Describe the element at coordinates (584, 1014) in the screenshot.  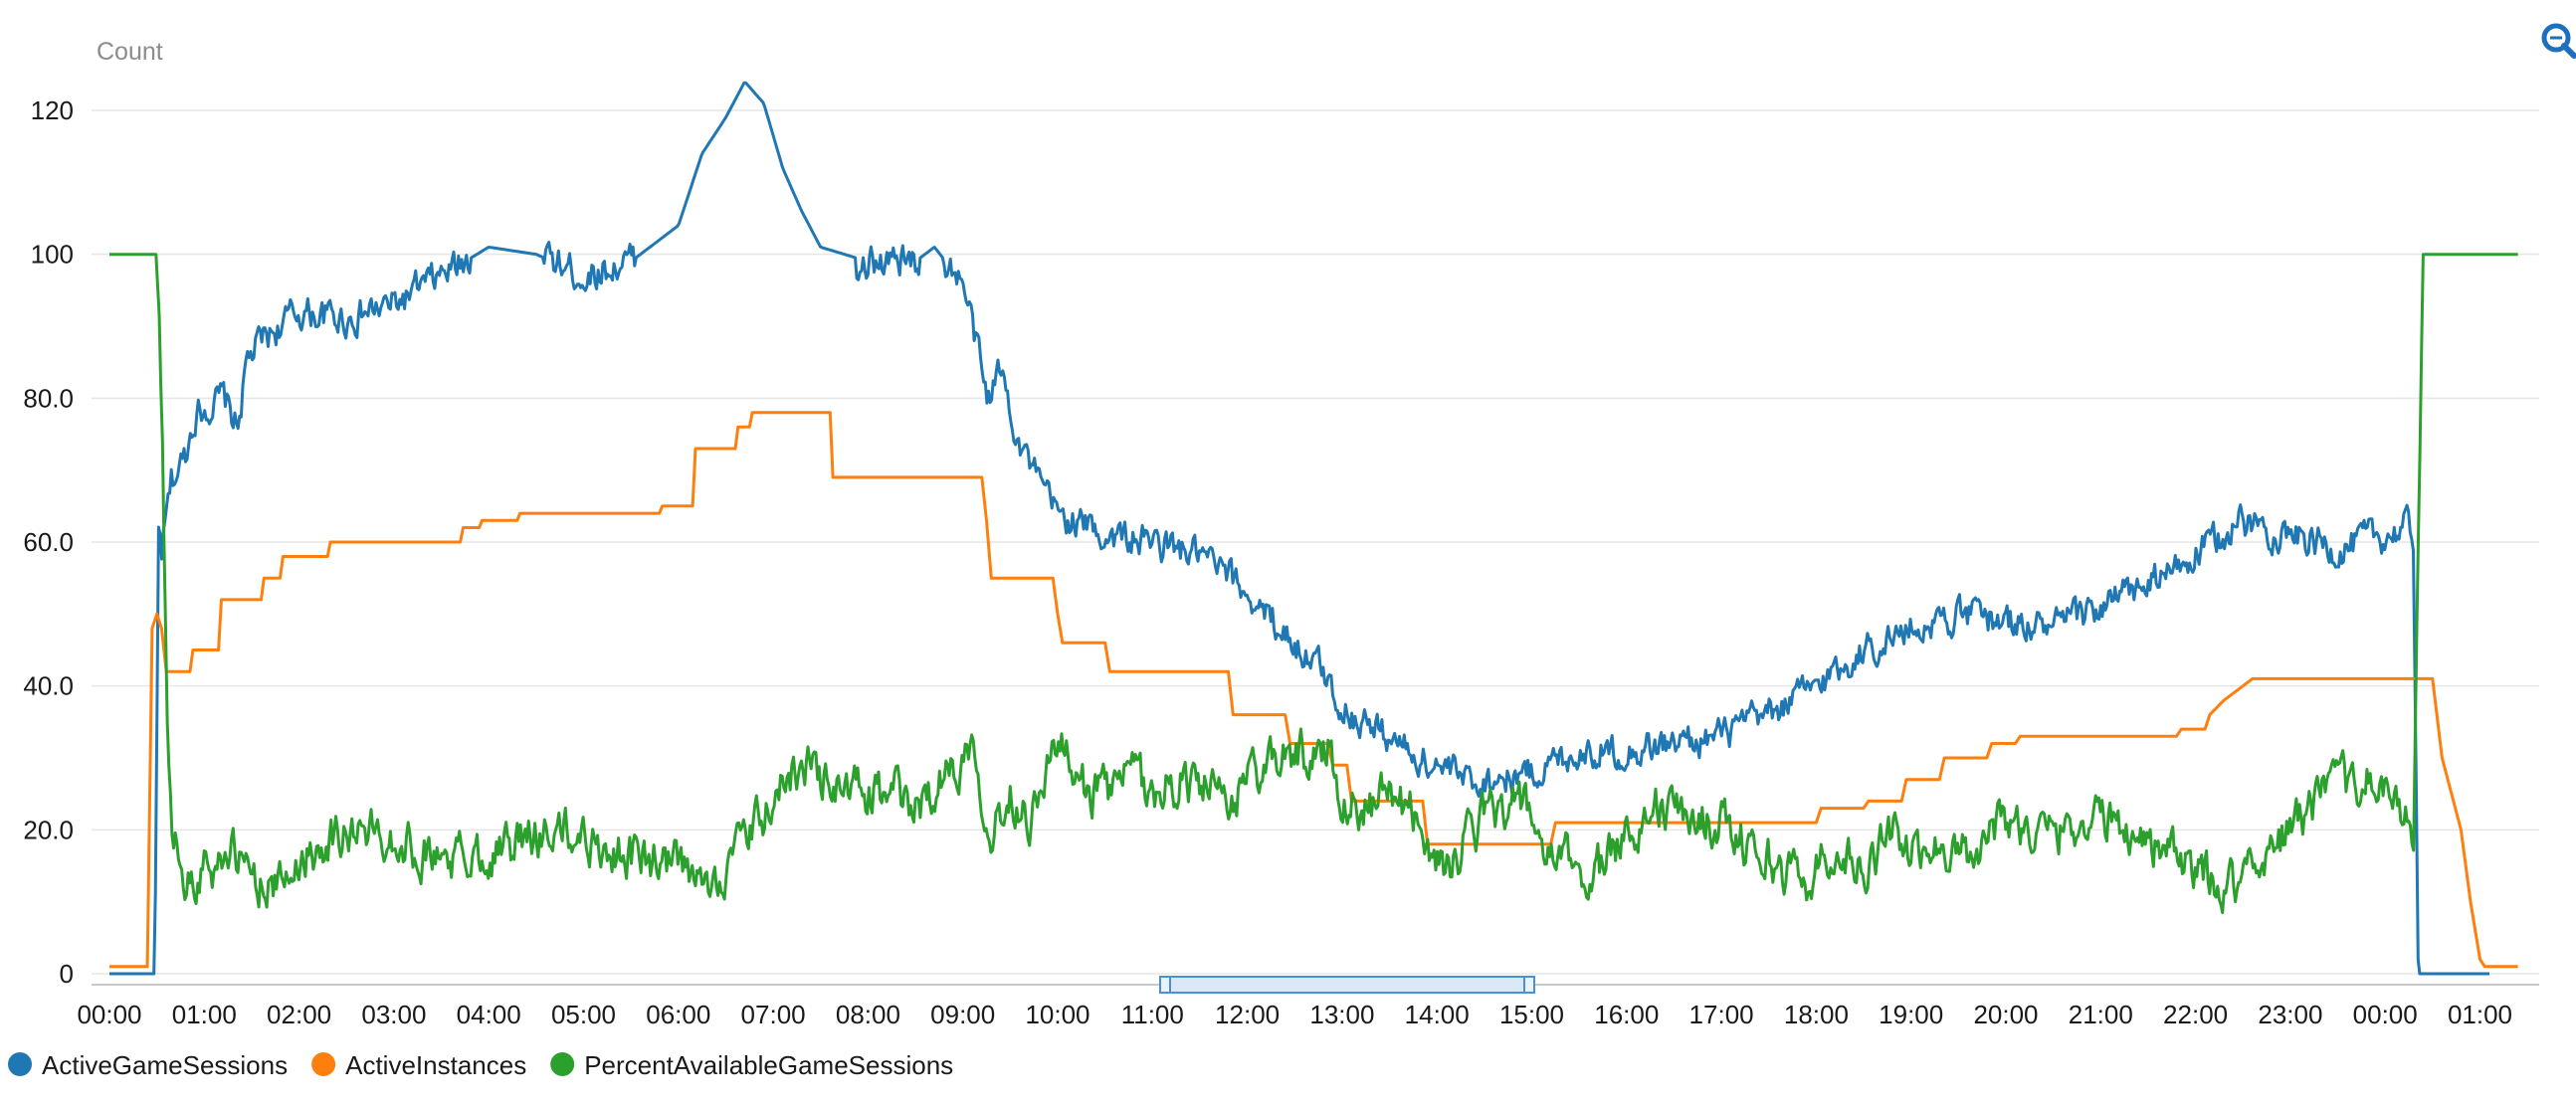
I see `x-tick-label: 05:00` at that location.